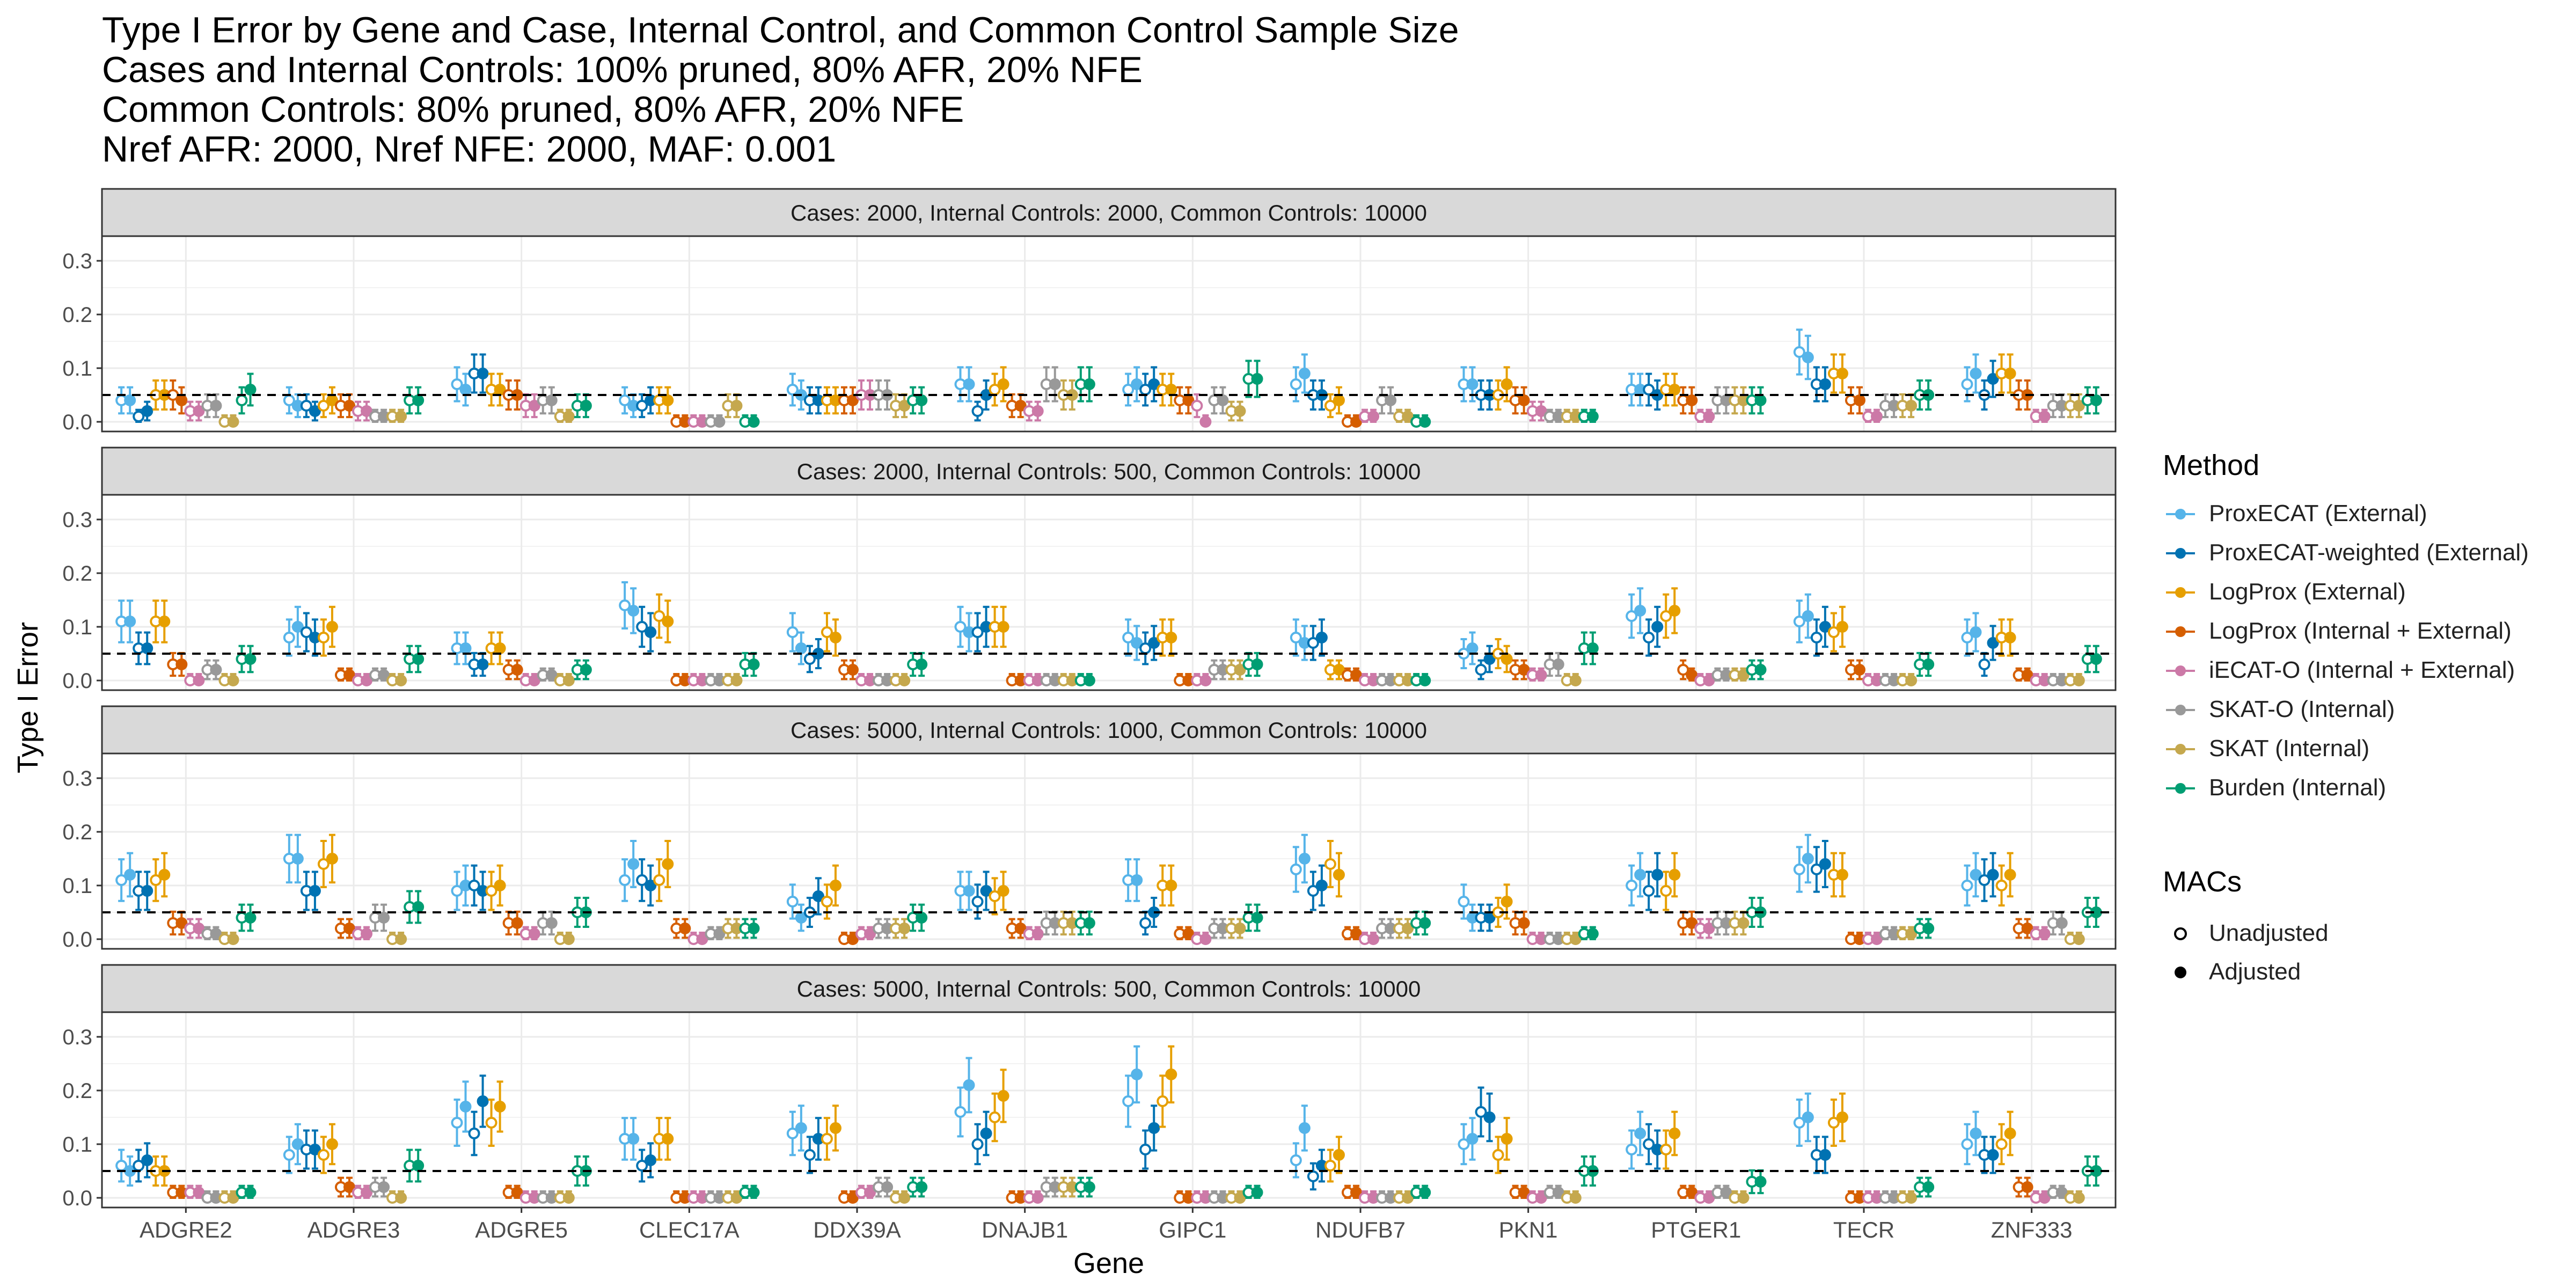 This screenshot has width=2576, height=1288. Describe the element at coordinates (2255, 971) in the screenshot. I see `legend-macs-label: Adjusted` at that location.